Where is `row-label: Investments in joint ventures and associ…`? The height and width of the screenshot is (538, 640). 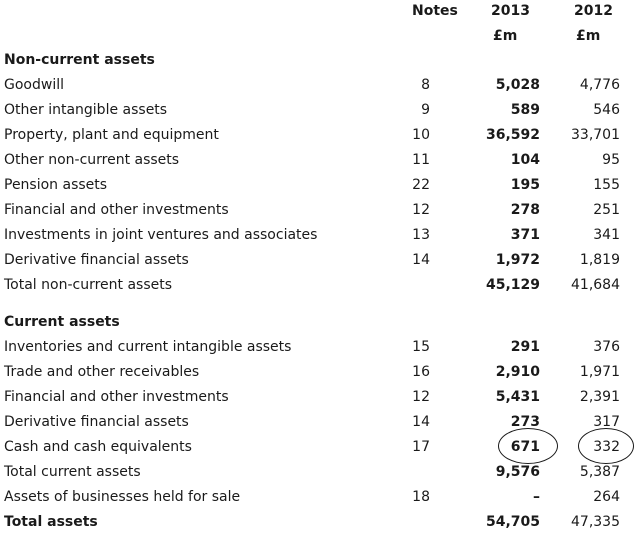
row-label: Investments in joint ventures and associ… is located at coordinates (161, 235).